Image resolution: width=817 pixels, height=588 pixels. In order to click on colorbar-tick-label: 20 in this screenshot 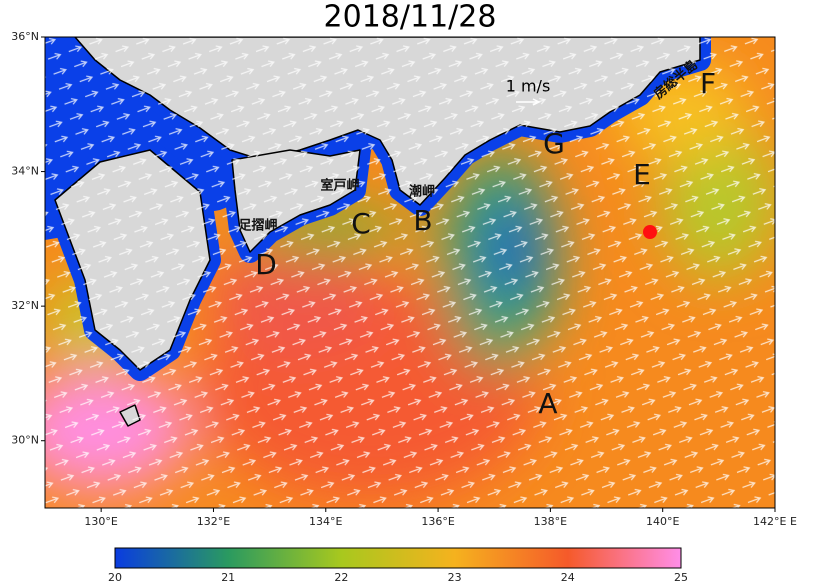, I will do `click(115, 577)`.